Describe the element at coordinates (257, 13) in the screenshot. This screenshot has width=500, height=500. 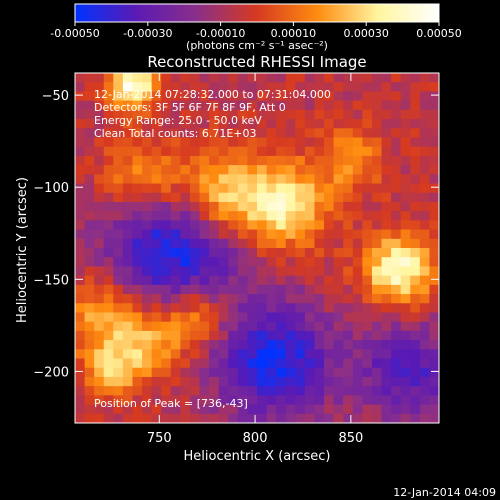
I see `colorbar` at that location.